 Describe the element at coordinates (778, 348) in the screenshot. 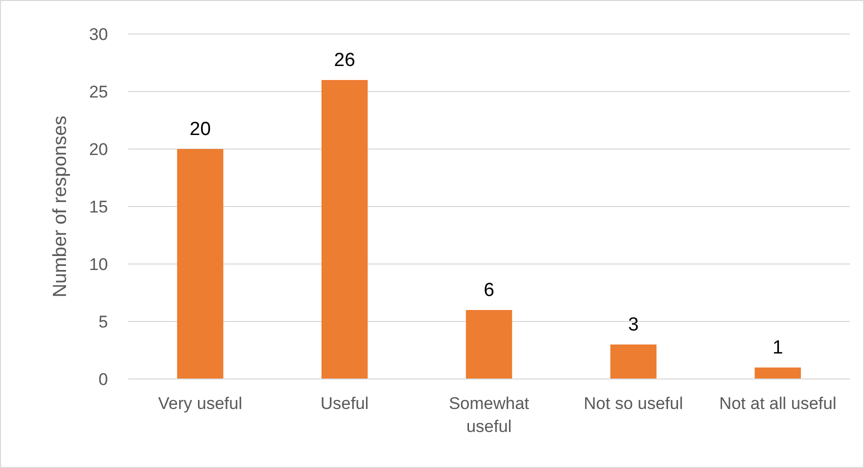

I see `data-label: 1` at that location.